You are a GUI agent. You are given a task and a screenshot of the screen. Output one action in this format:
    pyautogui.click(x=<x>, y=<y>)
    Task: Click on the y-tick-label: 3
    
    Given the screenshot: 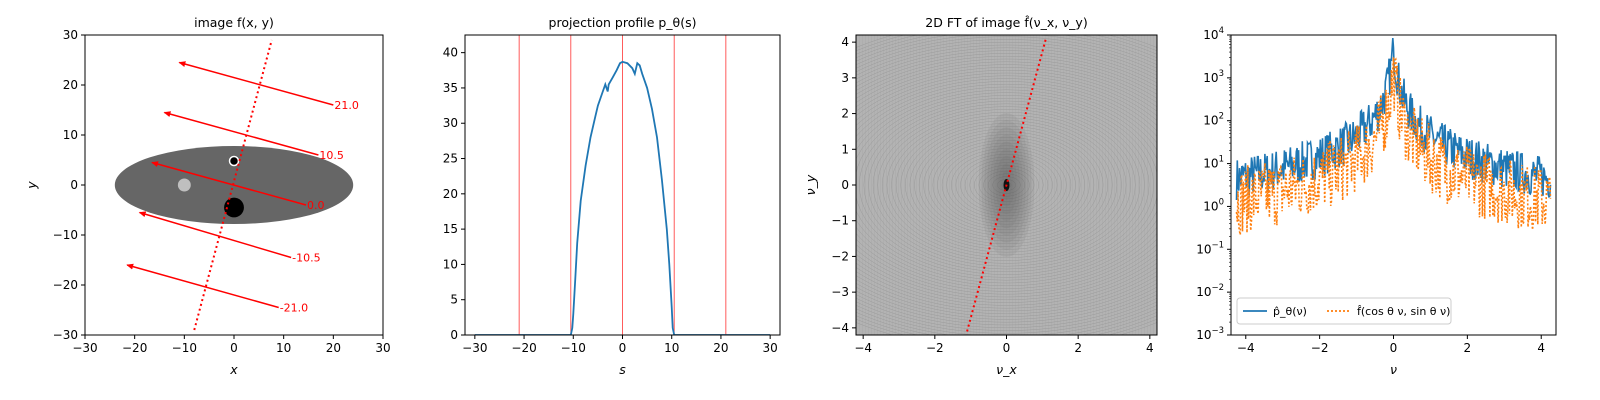 What is the action you would take?
    pyautogui.click(x=845, y=78)
    